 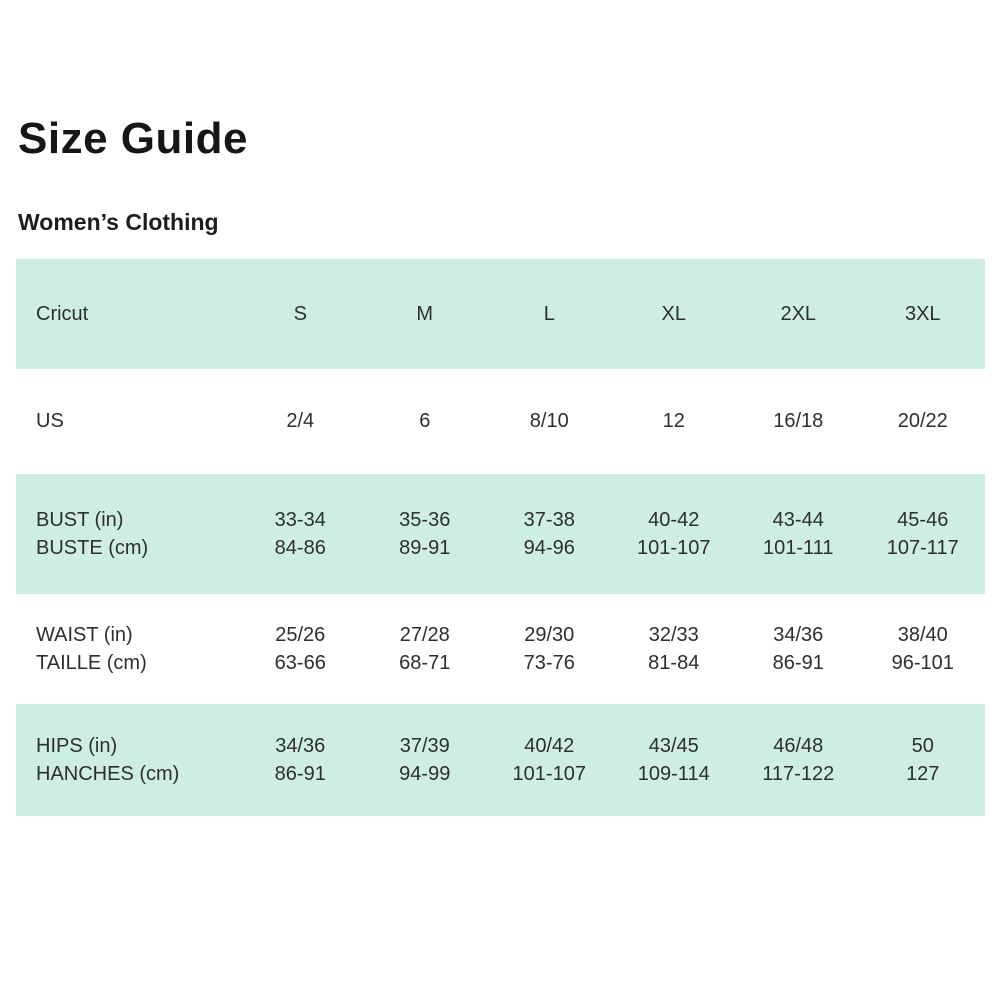 I want to click on row-label-bust: BUST (in) BUSTE (cm), so click(x=127, y=534).